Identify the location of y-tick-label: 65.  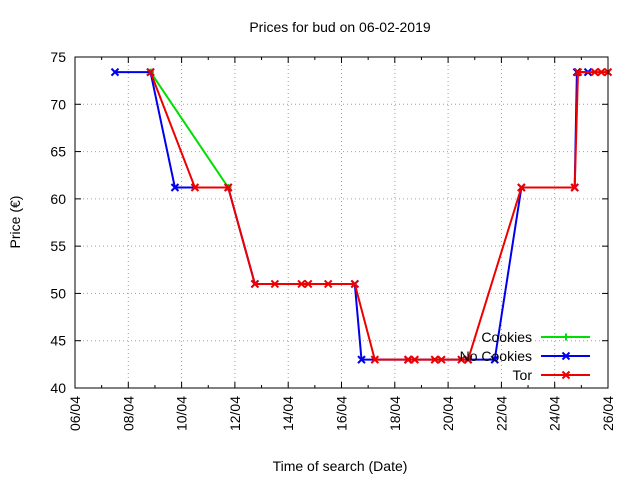
(58, 152).